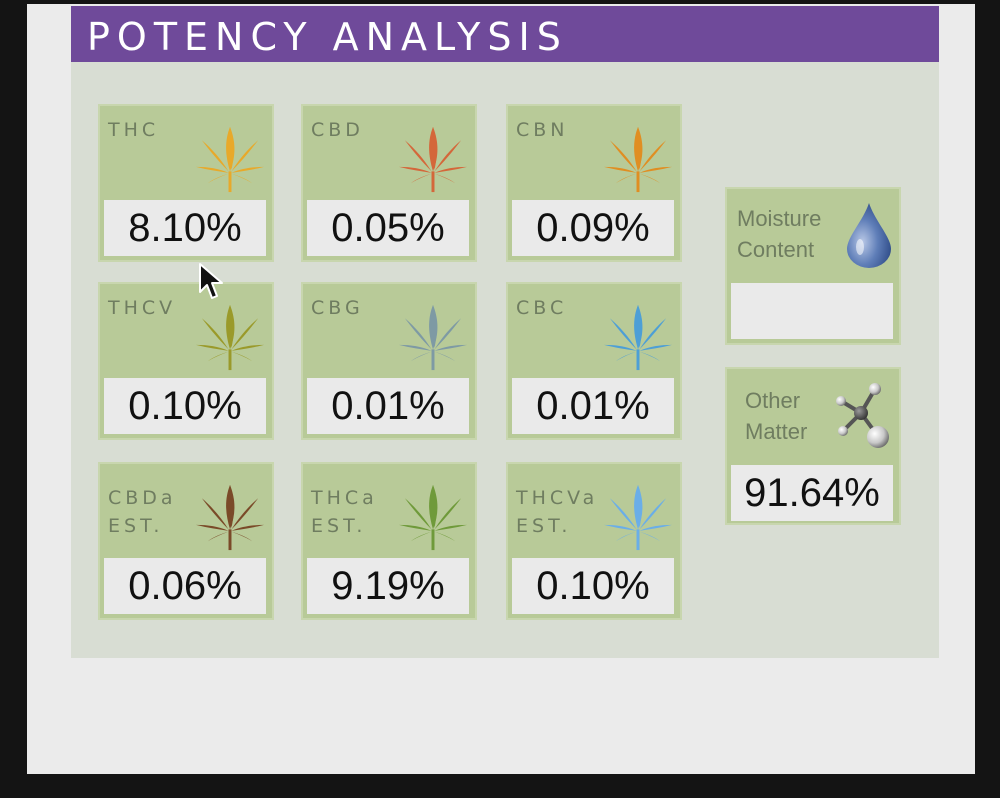 The width and height of the screenshot is (1000, 798). Describe the element at coordinates (813, 446) in the screenshot. I see `card-other-matter: Other Matter` at that location.